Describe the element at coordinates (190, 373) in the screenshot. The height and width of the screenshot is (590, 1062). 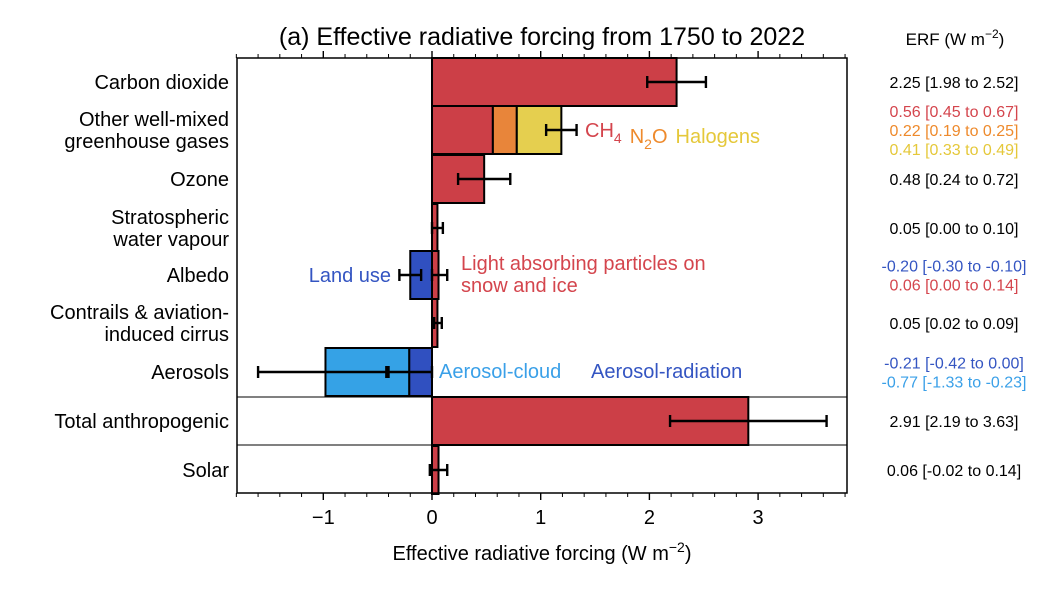
I see `category-label: Aerosols` at that location.